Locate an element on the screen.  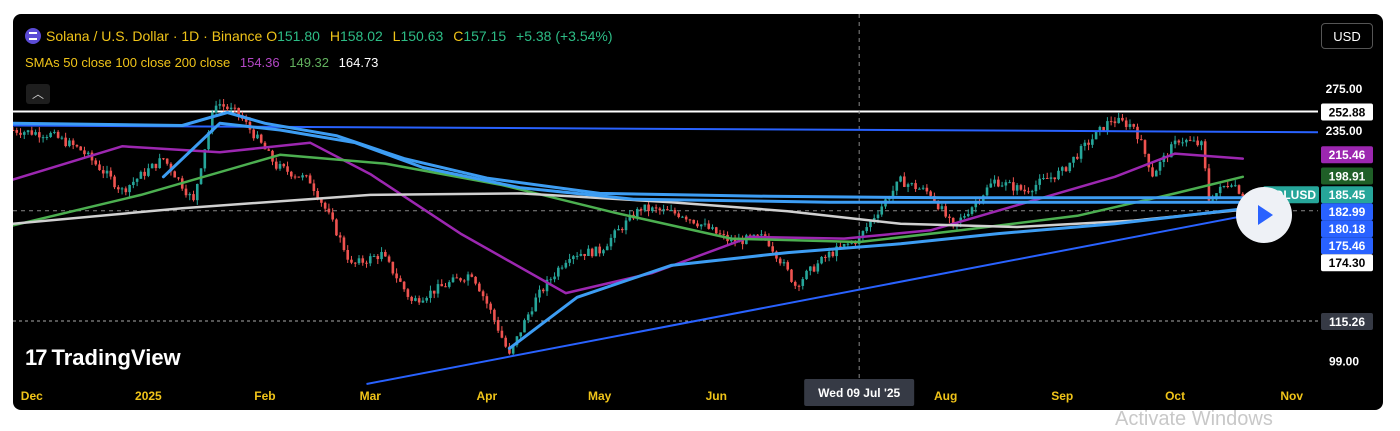
price-tag-label: 182.99 is located at coordinates (1347, 212).